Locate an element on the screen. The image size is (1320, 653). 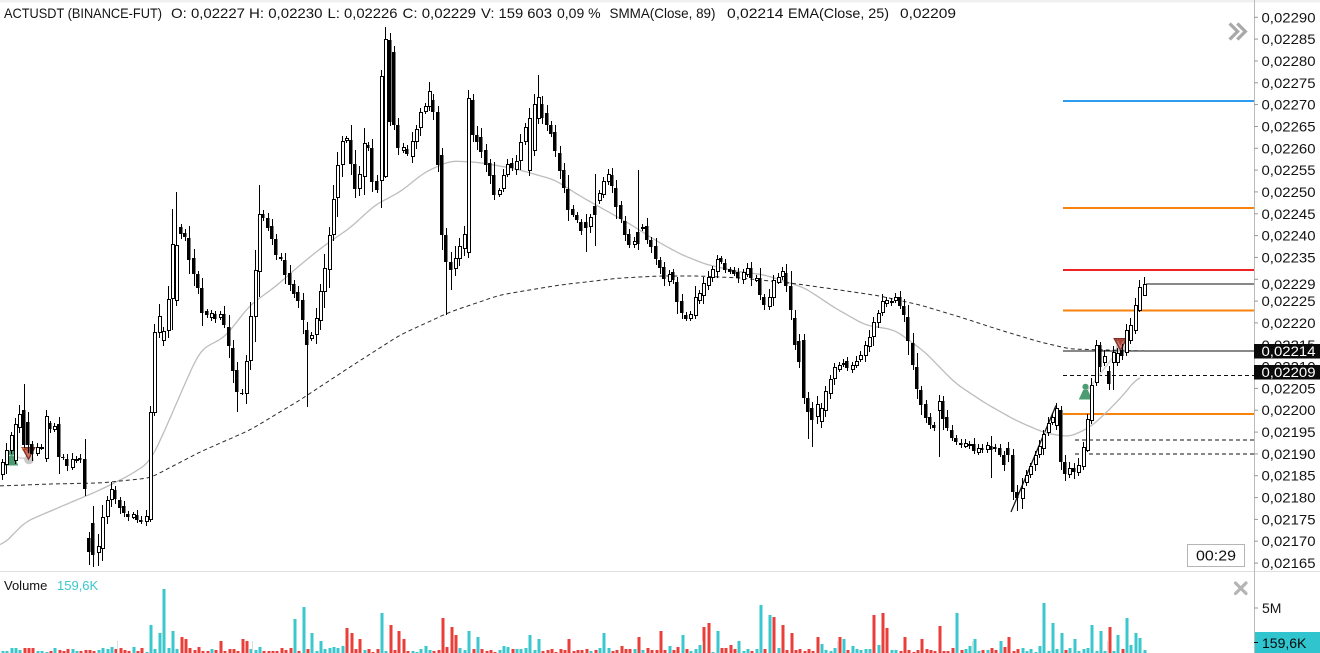
svg-text: 0,02240 is located at coordinates (1289, 236).